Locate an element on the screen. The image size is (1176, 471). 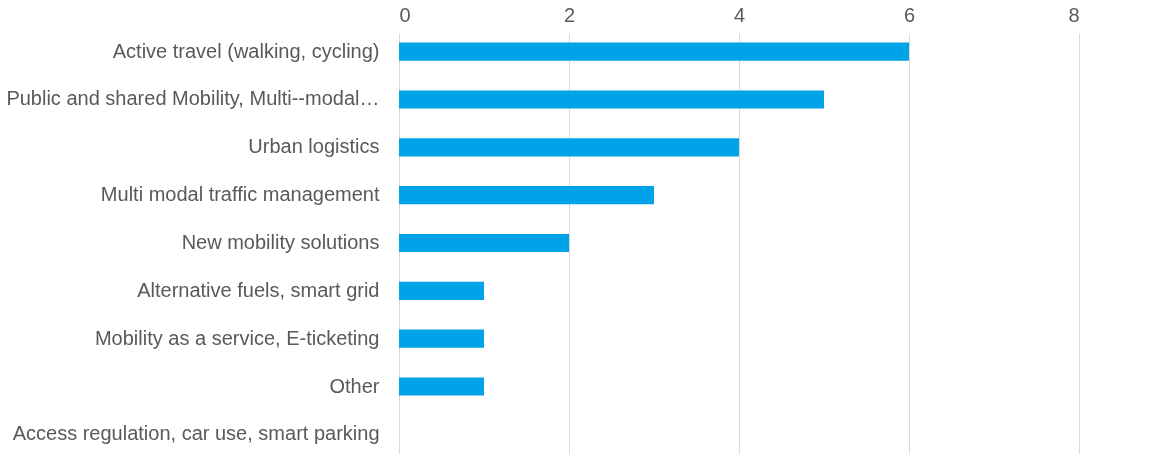
y-tick-label: Other is located at coordinates (354, 385).